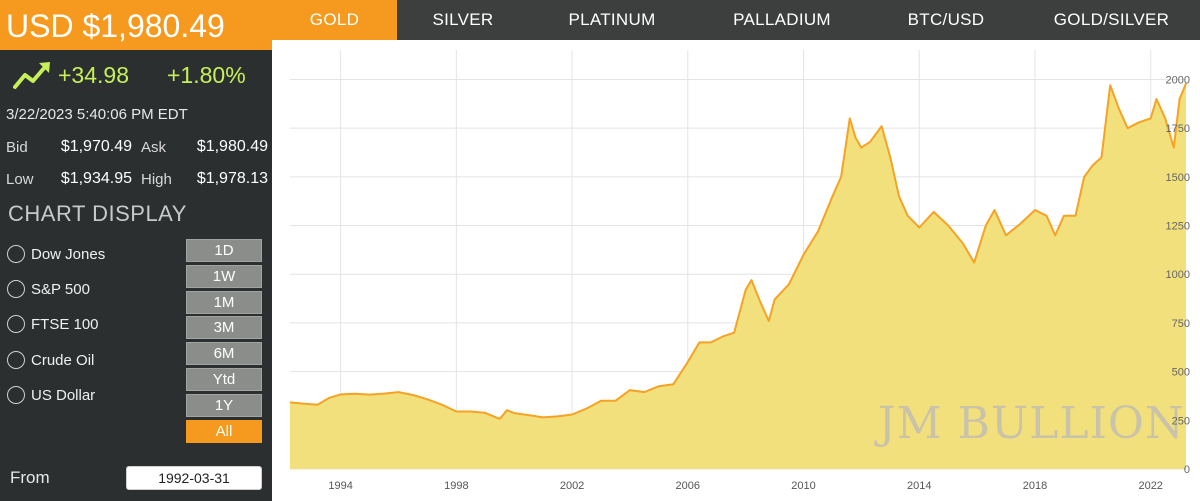 This screenshot has height=501, width=1200. What do you see at coordinates (946, 19) in the screenshot?
I see `tab-btc-usd: BTC/USD` at bounding box center [946, 19].